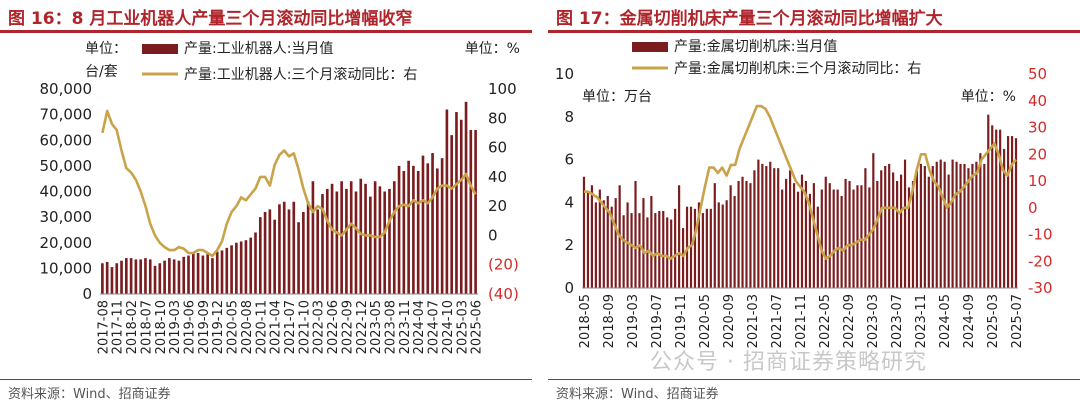 This screenshot has width=1080, height=407. I want to click on x-tick-label: 2020-11, so click(261, 327).